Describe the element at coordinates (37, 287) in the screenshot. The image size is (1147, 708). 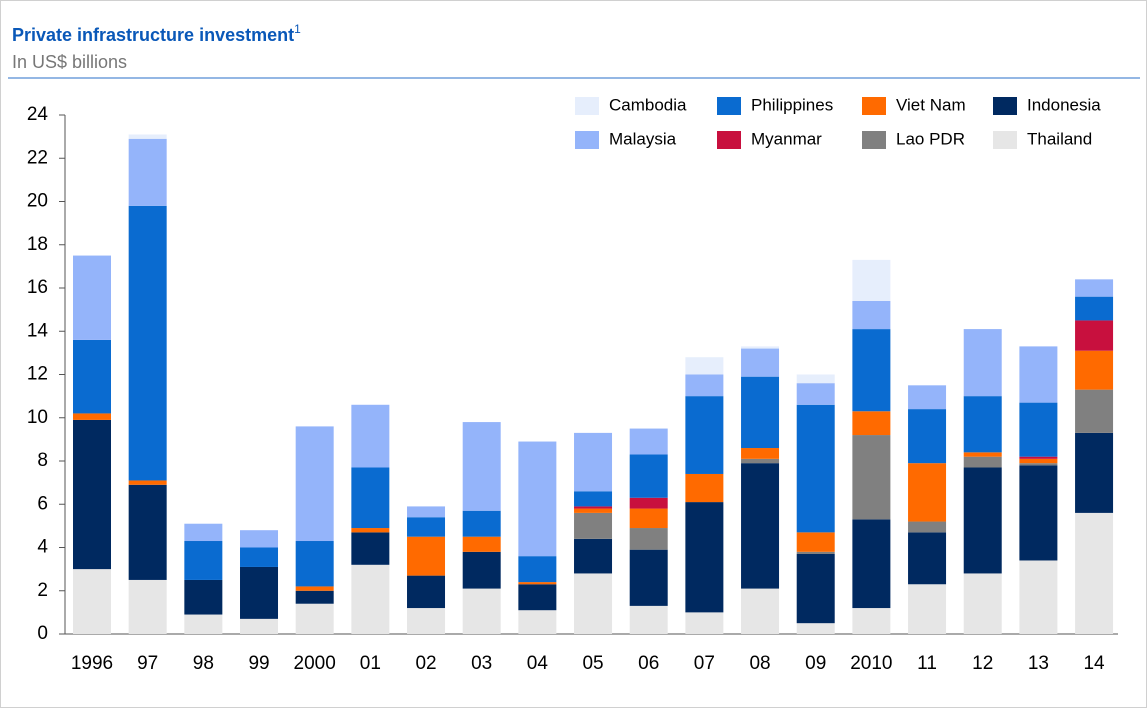
I see `y-tick-label: 16` at that location.